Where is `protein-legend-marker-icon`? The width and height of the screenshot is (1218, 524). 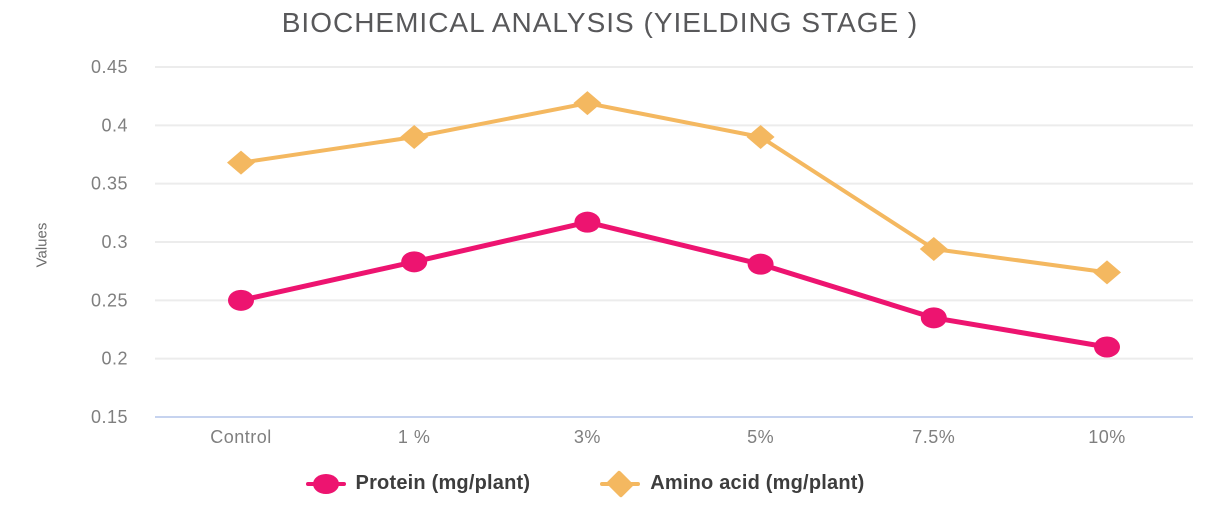 protein-legend-marker-icon is located at coordinates (325, 484).